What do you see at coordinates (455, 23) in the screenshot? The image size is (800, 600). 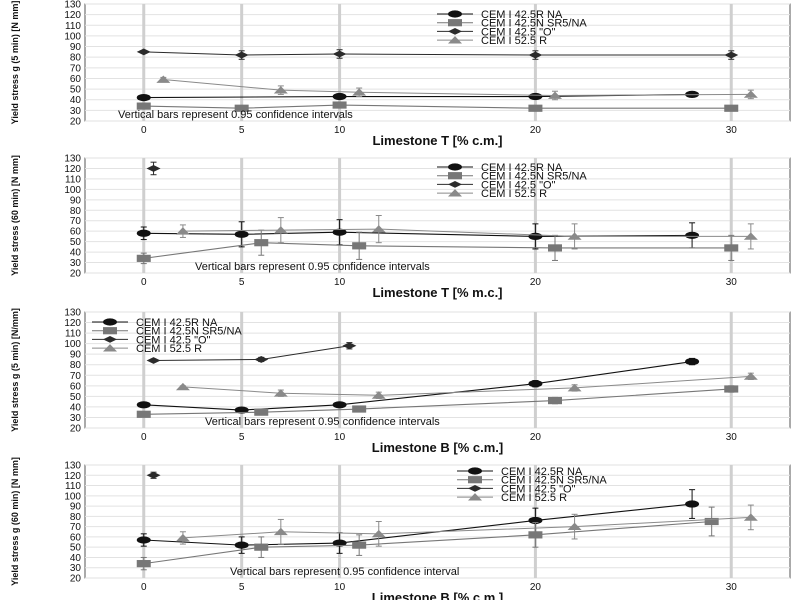 I see `legend-marker-square` at bounding box center [455, 23].